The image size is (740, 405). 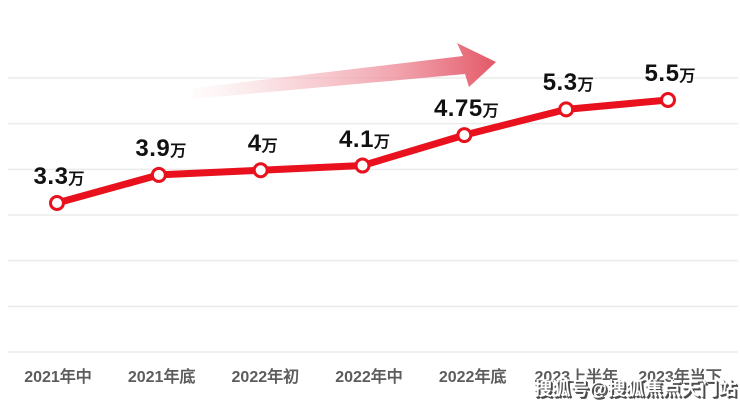 What do you see at coordinates (161, 148) in the screenshot?
I see `value-label: 3.9万` at bounding box center [161, 148].